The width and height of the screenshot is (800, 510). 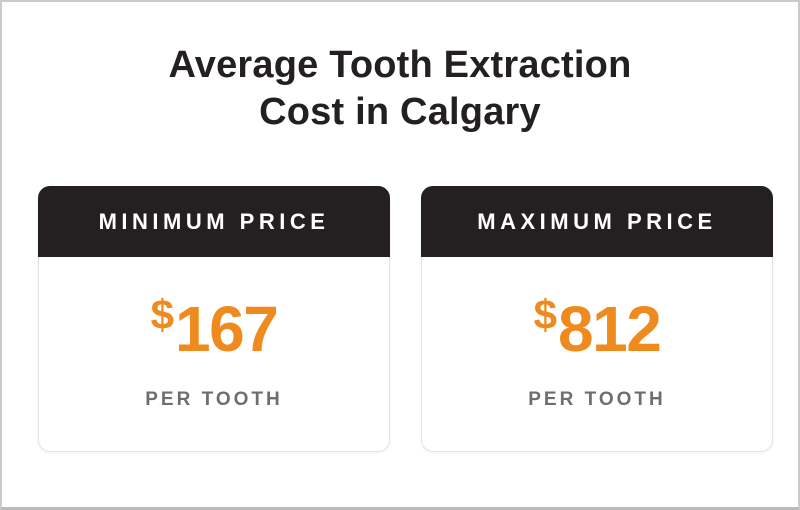 What do you see at coordinates (597, 221) in the screenshot?
I see `maximum-price-card-header: MAXIMUM PRICE` at bounding box center [597, 221].